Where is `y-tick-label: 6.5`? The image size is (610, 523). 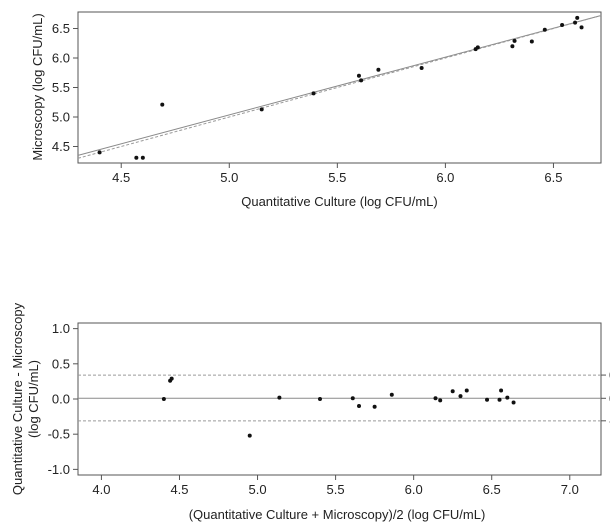
y-tick-label: 6.5 is located at coordinates (61, 28).